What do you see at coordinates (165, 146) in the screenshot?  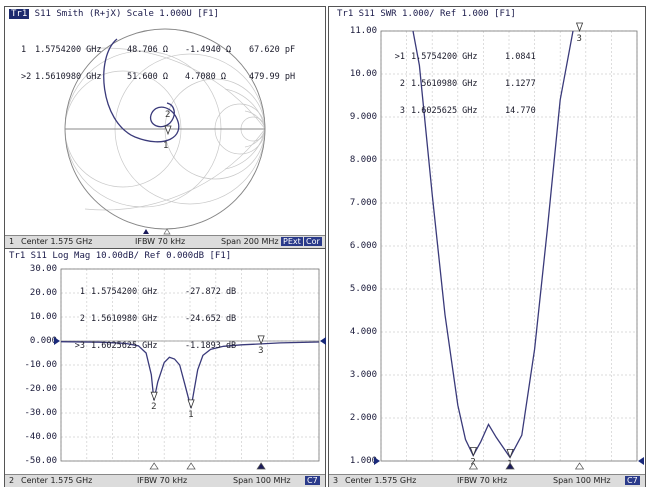 I see `smith-marker-1-label: 1` at bounding box center [165, 146].